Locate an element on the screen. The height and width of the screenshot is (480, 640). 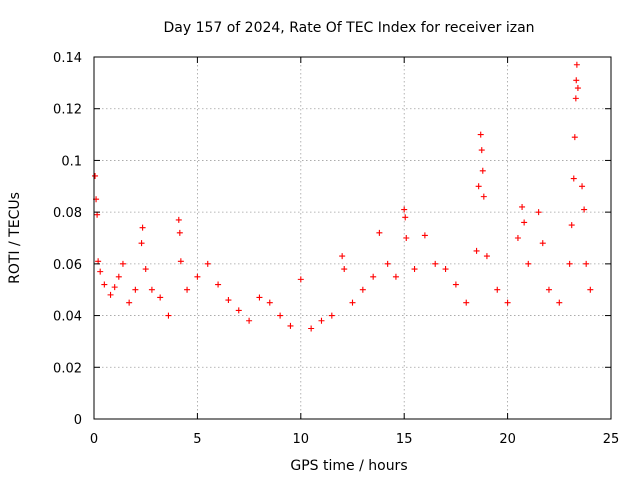
y-tick-label: 0.02 is located at coordinates (67, 368).